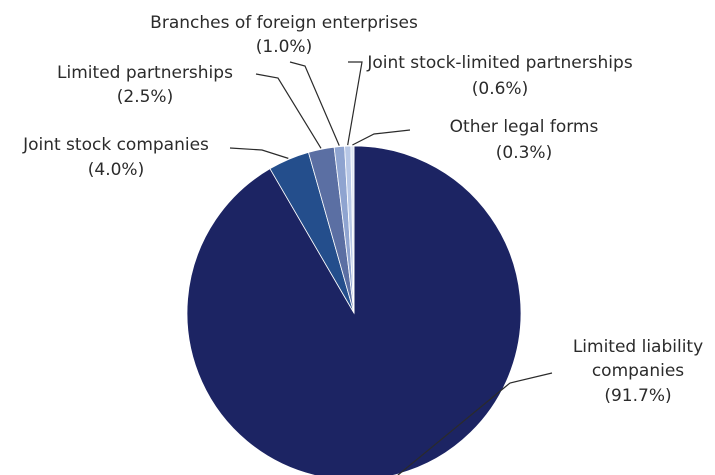  What do you see at coordinates (314, 103) in the screenshot?
I see `leader-line-branches-of-foreign-enterprises` at bounding box center [314, 103].